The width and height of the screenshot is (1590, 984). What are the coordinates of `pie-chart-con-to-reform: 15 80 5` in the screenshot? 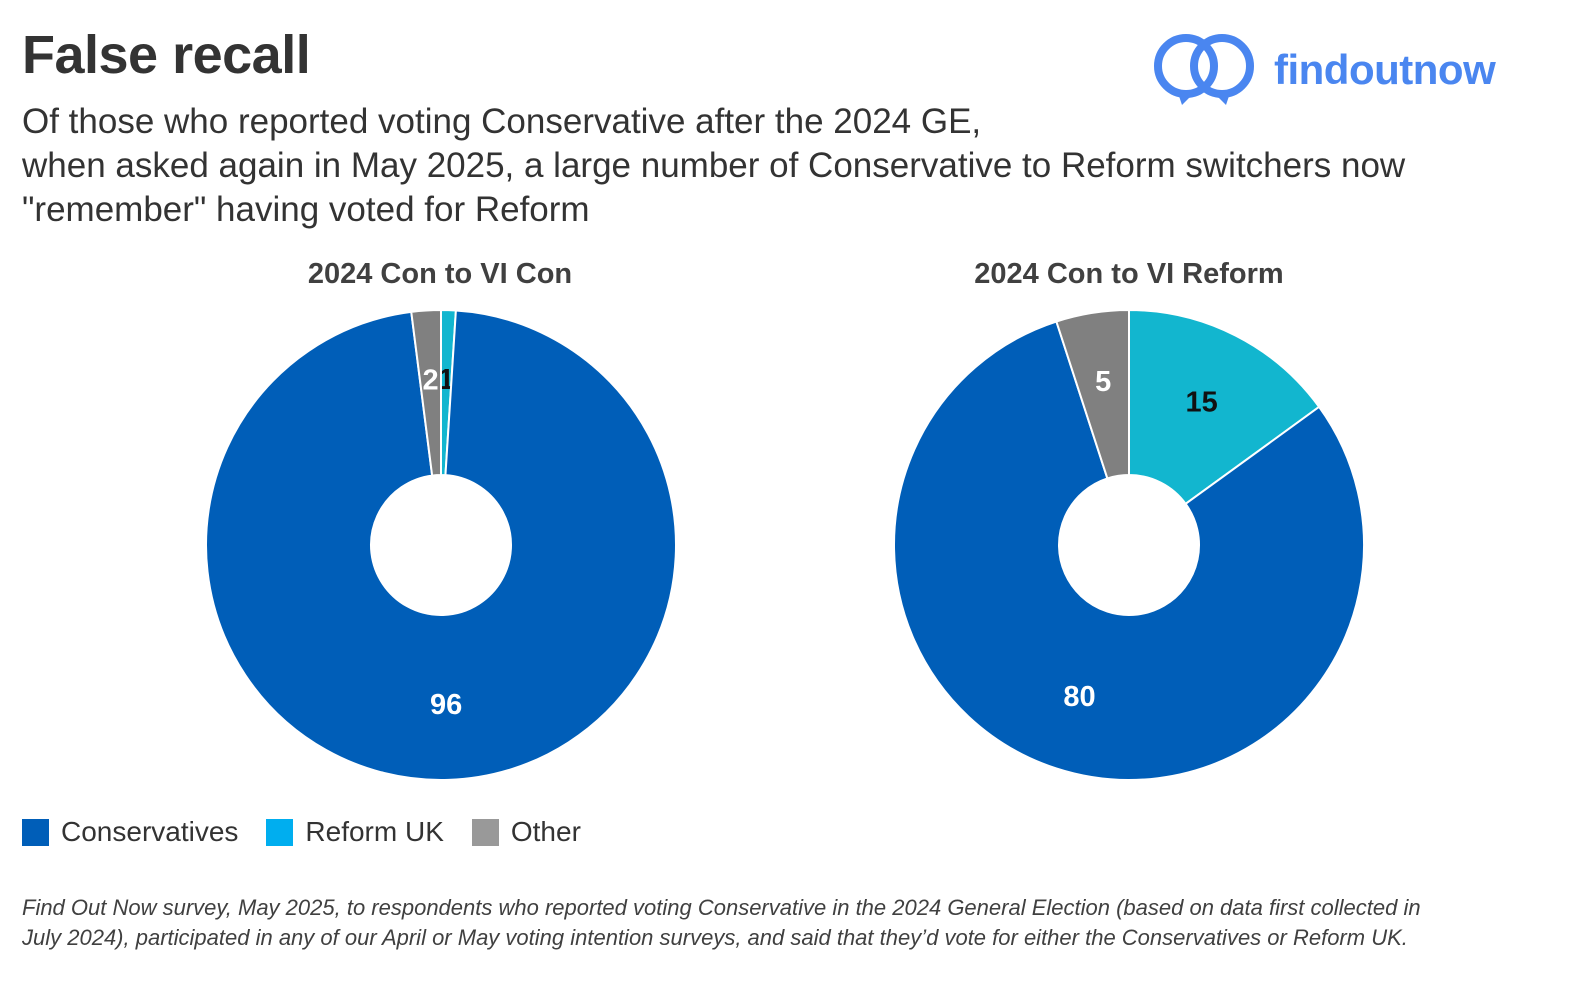 It's located at (1129, 544).